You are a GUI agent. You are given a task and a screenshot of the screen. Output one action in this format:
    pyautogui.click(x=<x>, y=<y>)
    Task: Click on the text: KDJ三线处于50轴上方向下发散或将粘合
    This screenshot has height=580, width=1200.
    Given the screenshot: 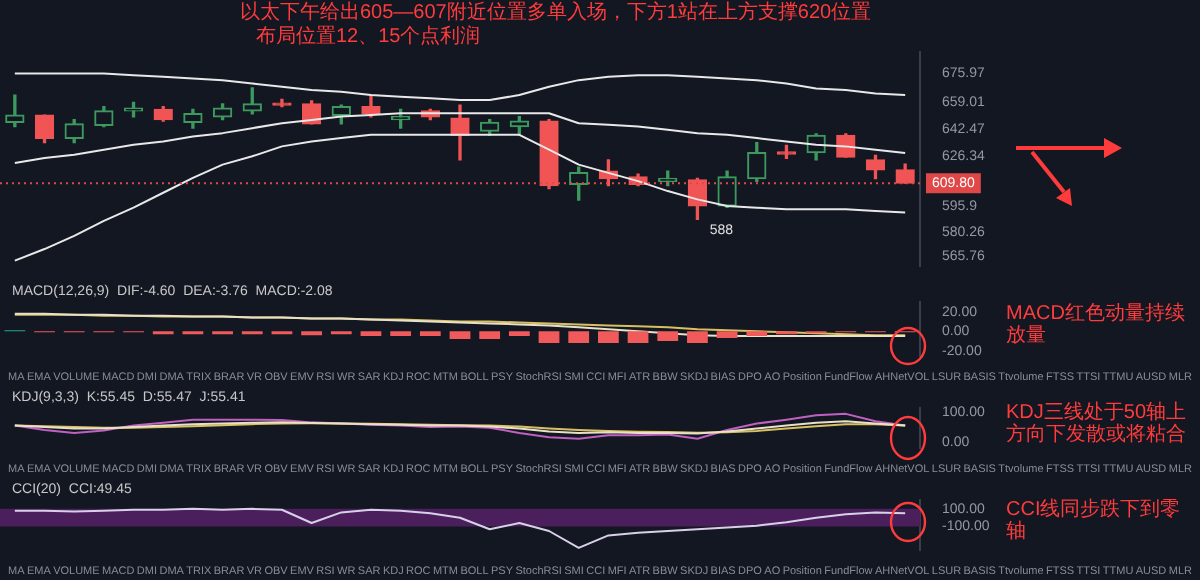 What is the action you would take?
    pyautogui.click(x=1096, y=422)
    